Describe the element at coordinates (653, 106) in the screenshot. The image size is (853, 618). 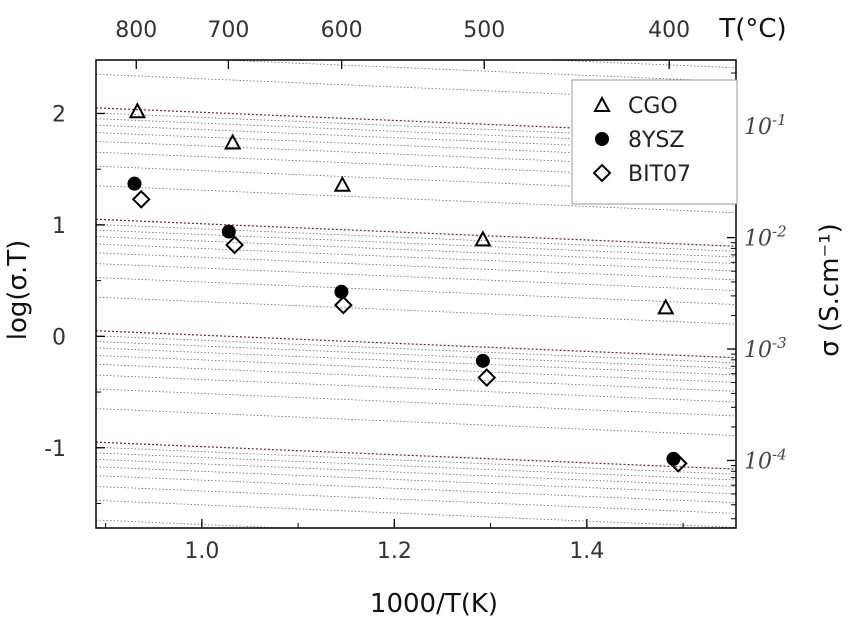
I see `legend-label-cgo: CGO` at that location.